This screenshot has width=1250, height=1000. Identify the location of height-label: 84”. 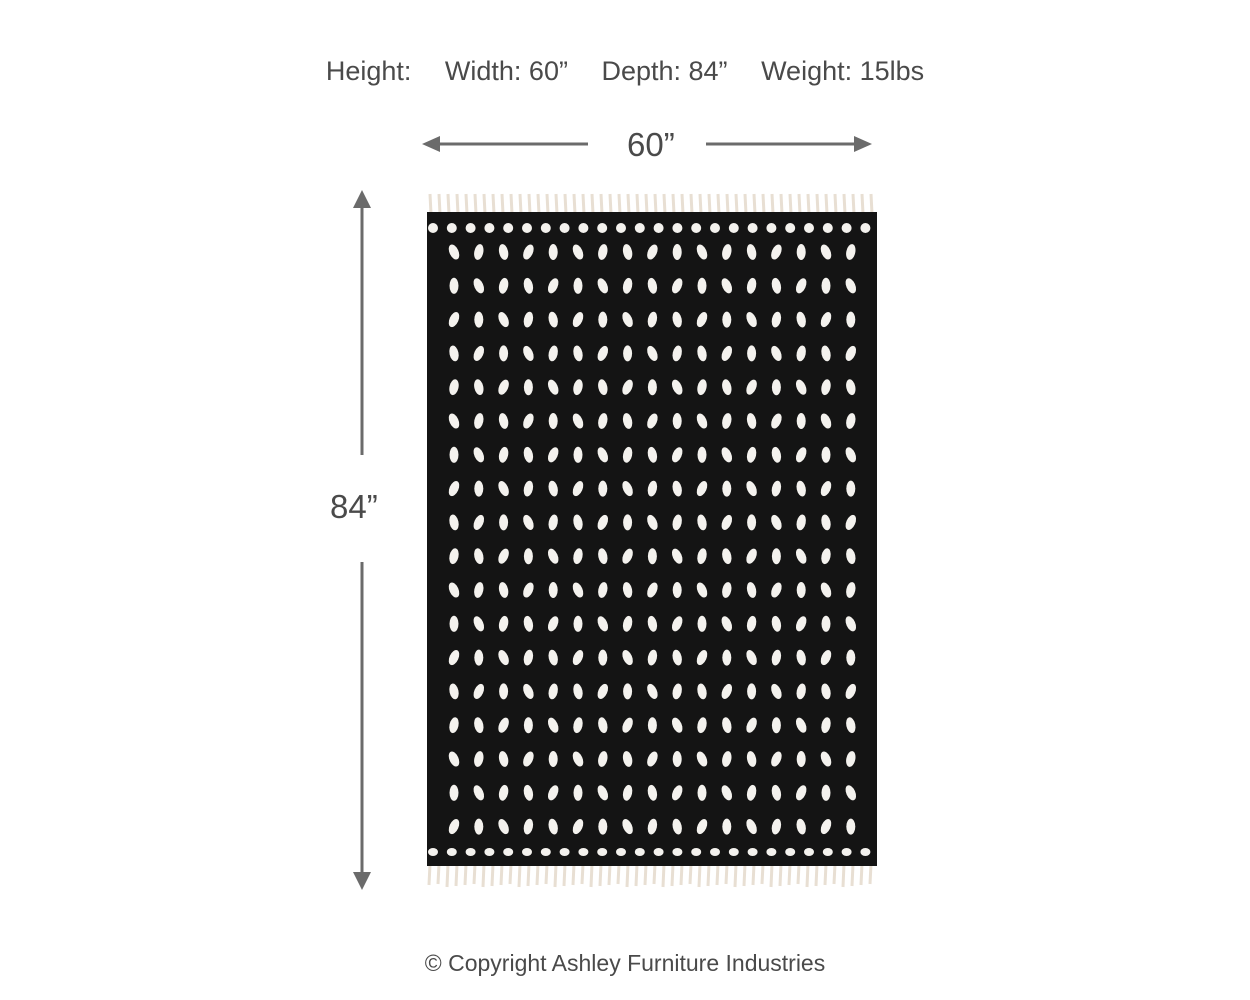
(354, 506).